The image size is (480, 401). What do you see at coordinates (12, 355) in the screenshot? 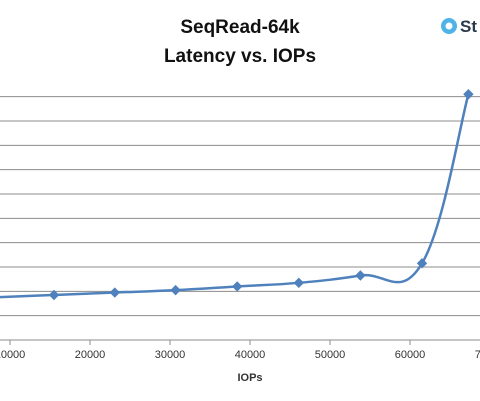
I see `x-tick-label: 10000` at bounding box center [12, 355].